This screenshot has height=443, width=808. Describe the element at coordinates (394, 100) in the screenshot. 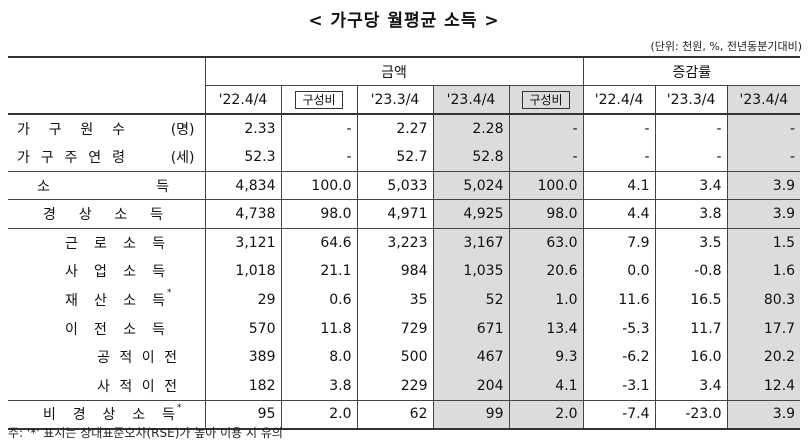

I see `header-col: '23.3/4` at that location.